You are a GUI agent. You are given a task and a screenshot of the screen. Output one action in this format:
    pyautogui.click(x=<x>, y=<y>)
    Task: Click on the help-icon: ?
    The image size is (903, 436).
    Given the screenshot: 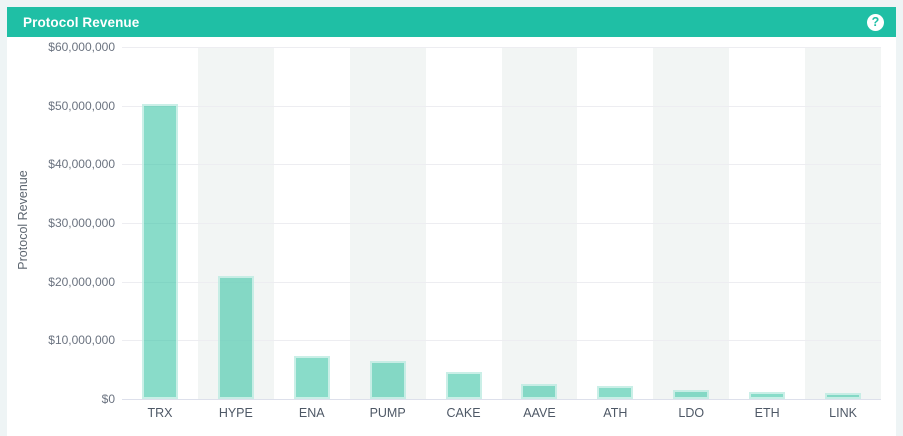 What is the action you would take?
    pyautogui.click(x=875, y=22)
    